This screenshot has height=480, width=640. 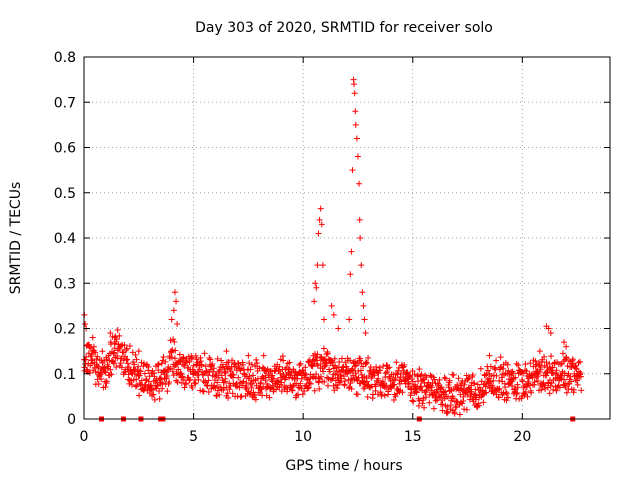 I want to click on y-tick-label: 0.5, so click(x=65, y=194).